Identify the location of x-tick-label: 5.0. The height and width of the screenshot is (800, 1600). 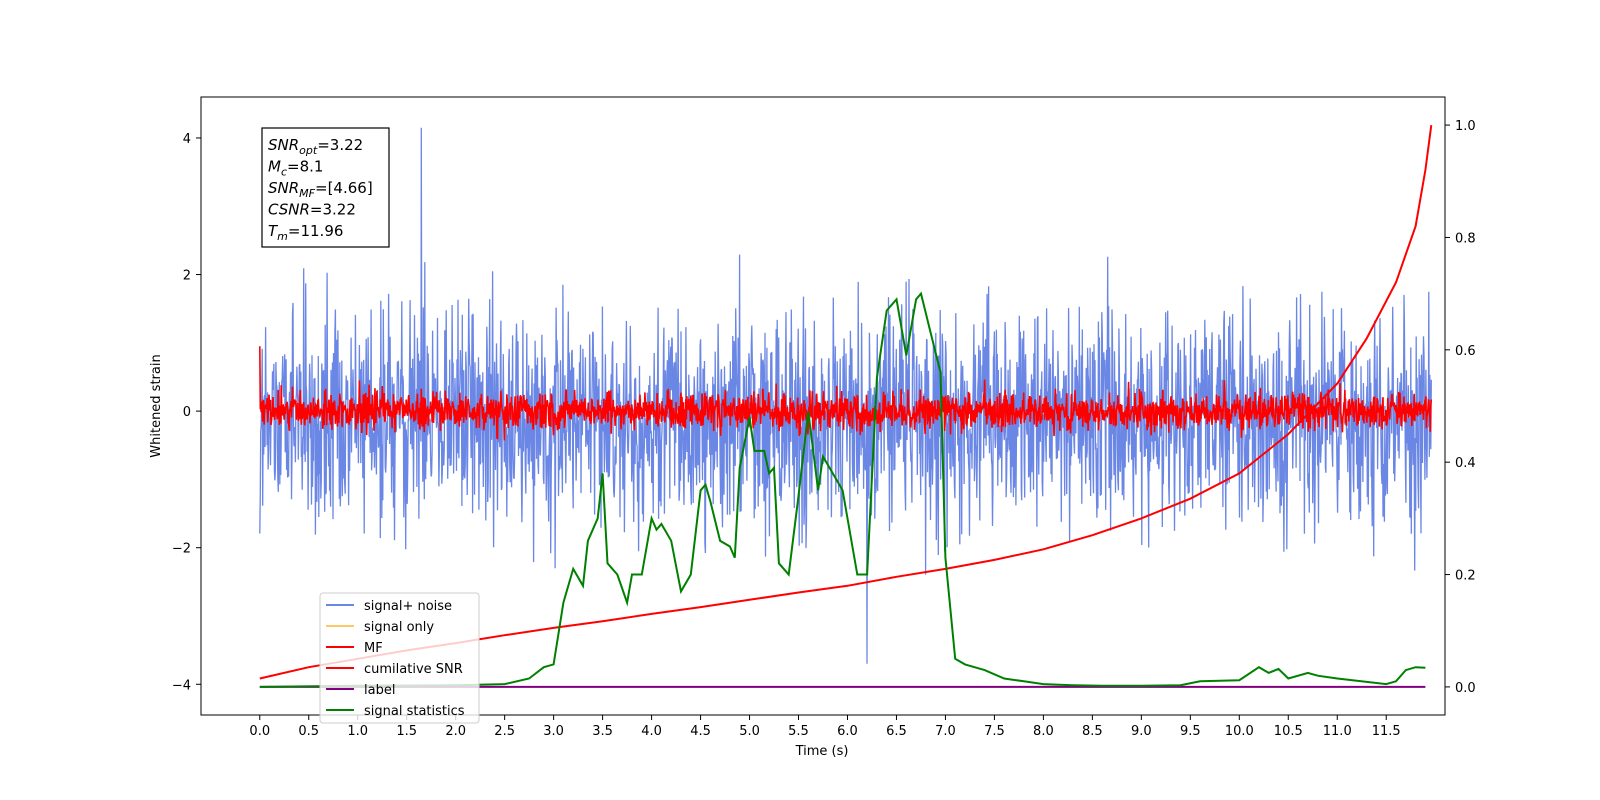
(749, 731).